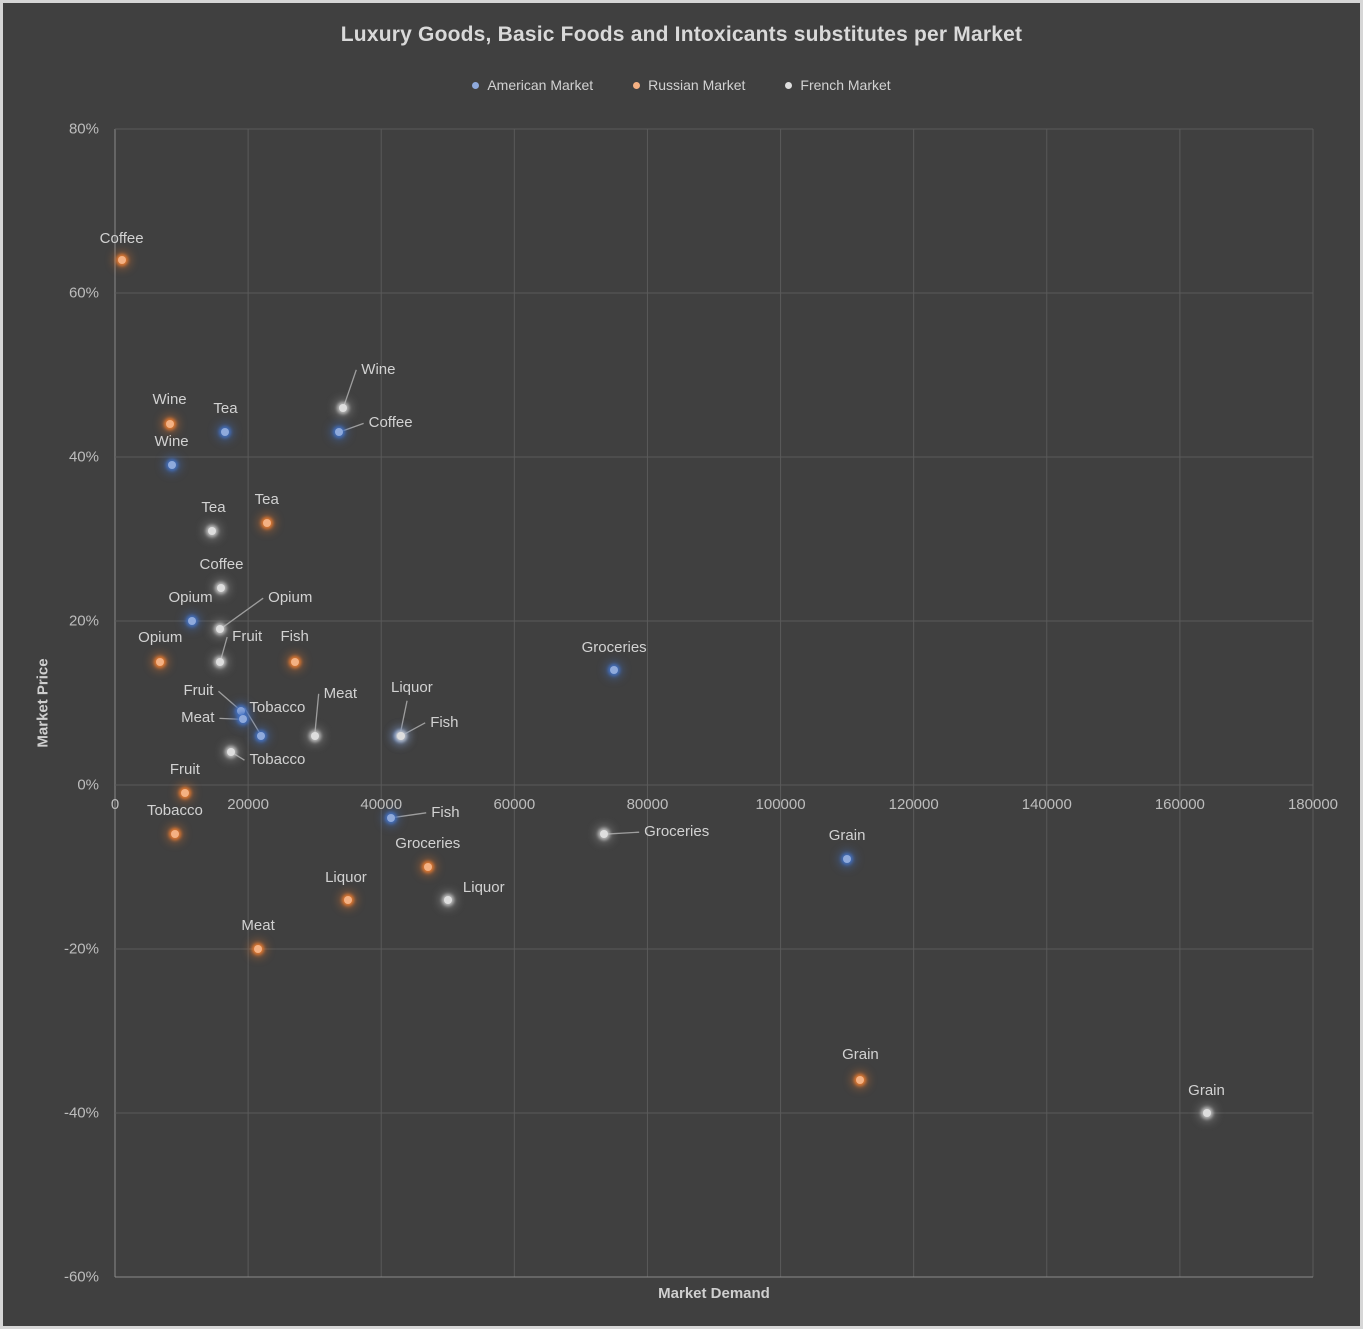 The height and width of the screenshot is (1329, 1363). Describe the element at coordinates (160, 662) in the screenshot. I see `data-point-russian-opium` at that location.